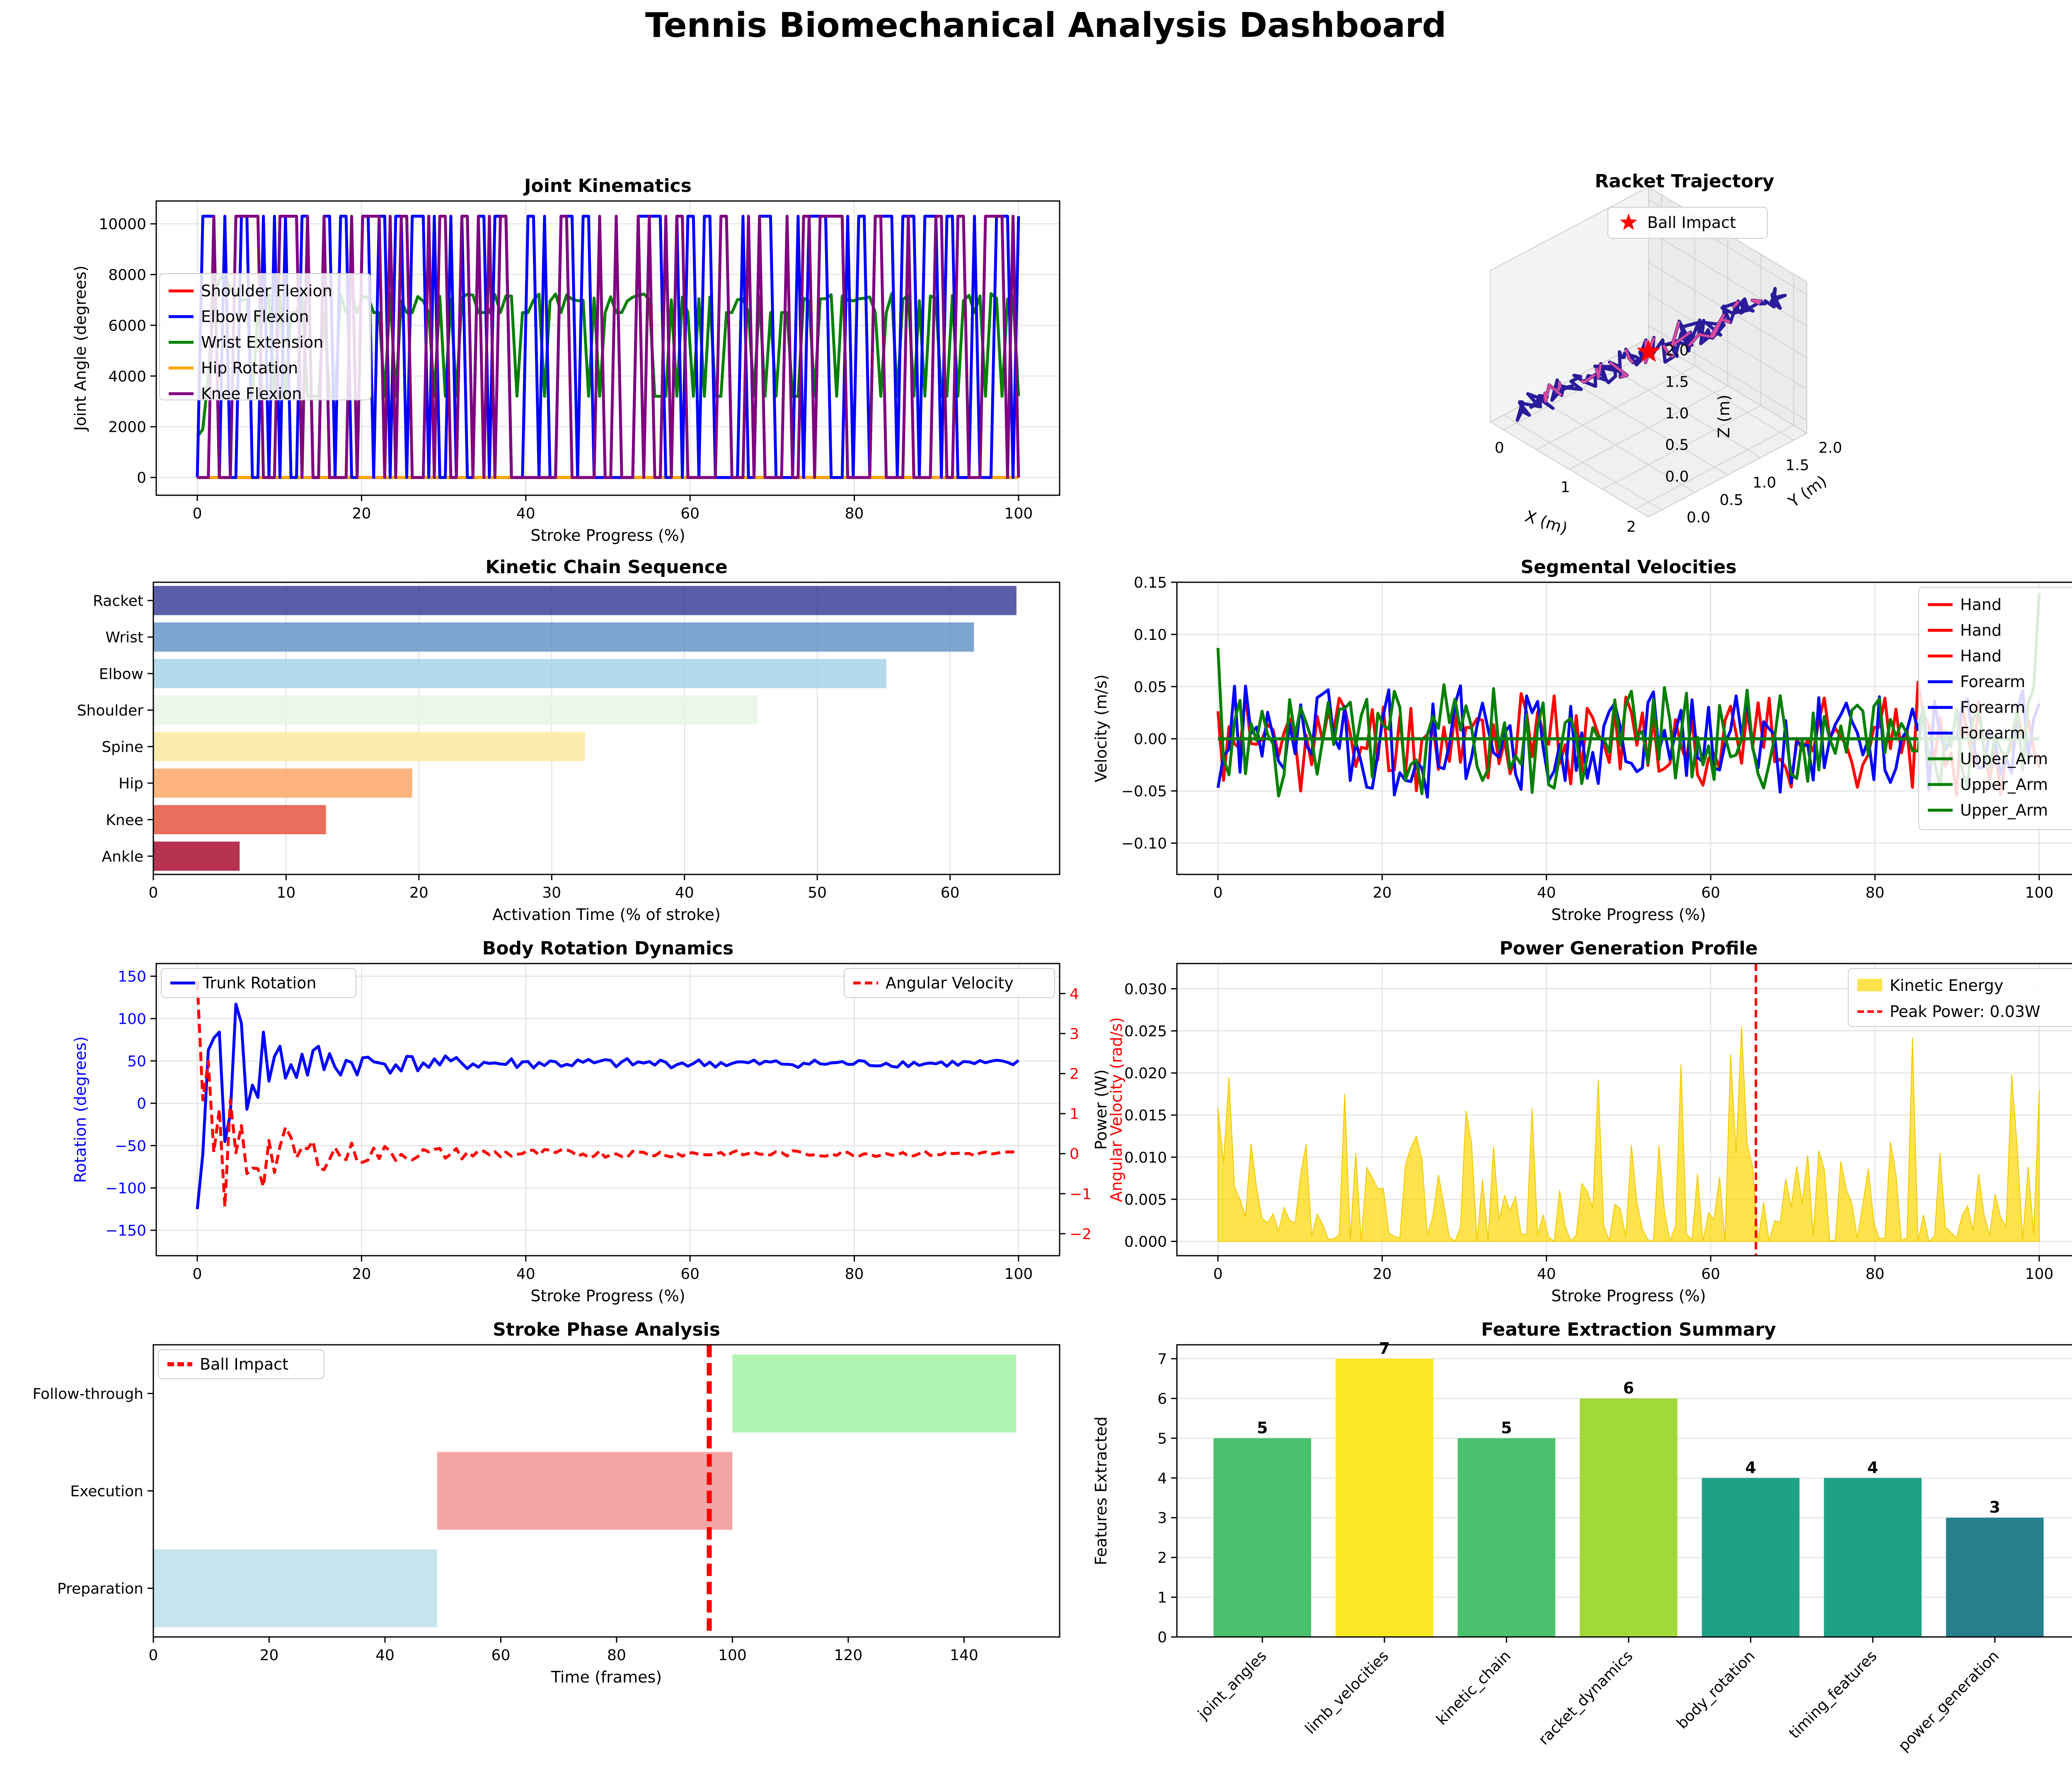  Describe the element at coordinates (817, 892) in the screenshot. I see `chain-xtick-label: 50` at that location.